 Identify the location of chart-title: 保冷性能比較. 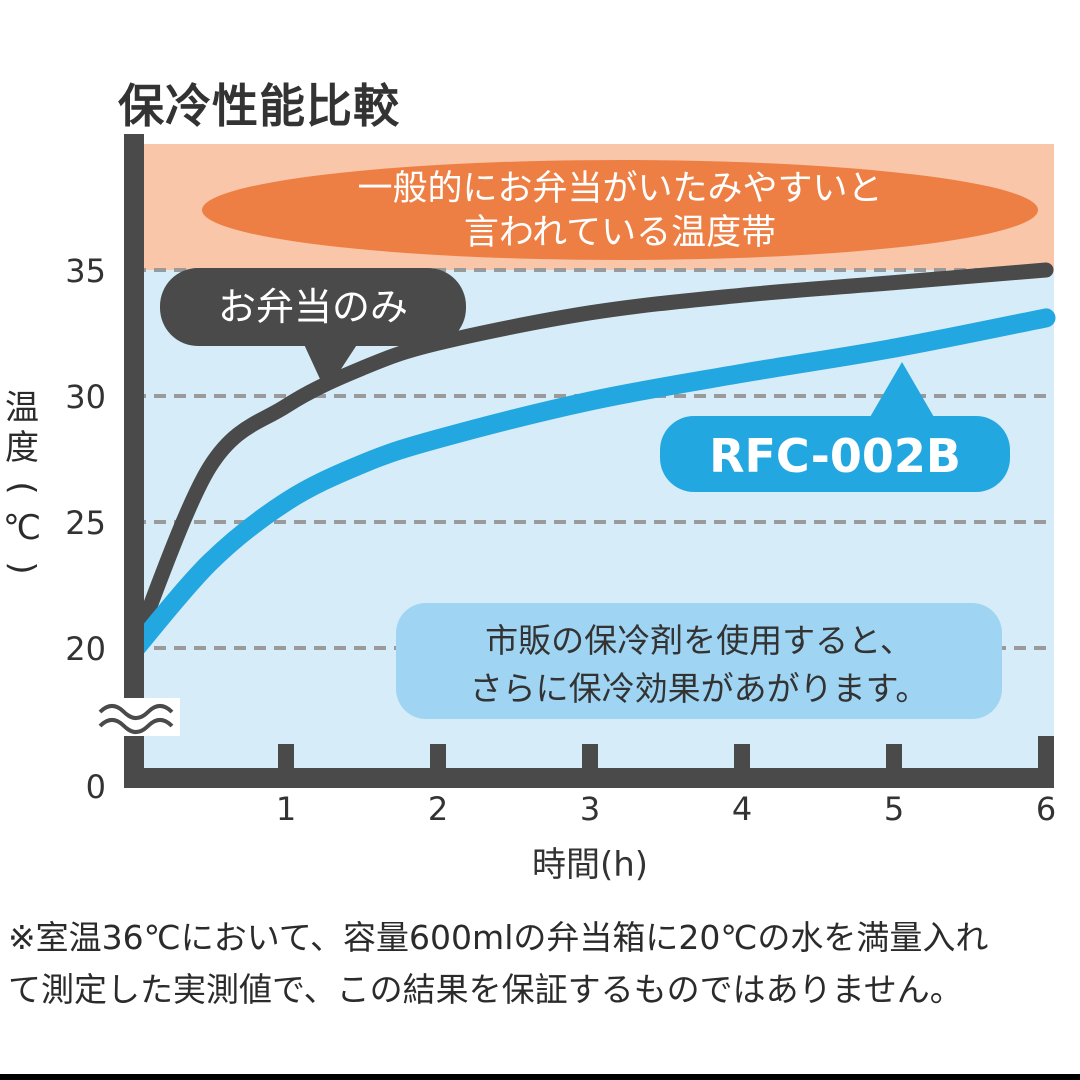
(259, 106).